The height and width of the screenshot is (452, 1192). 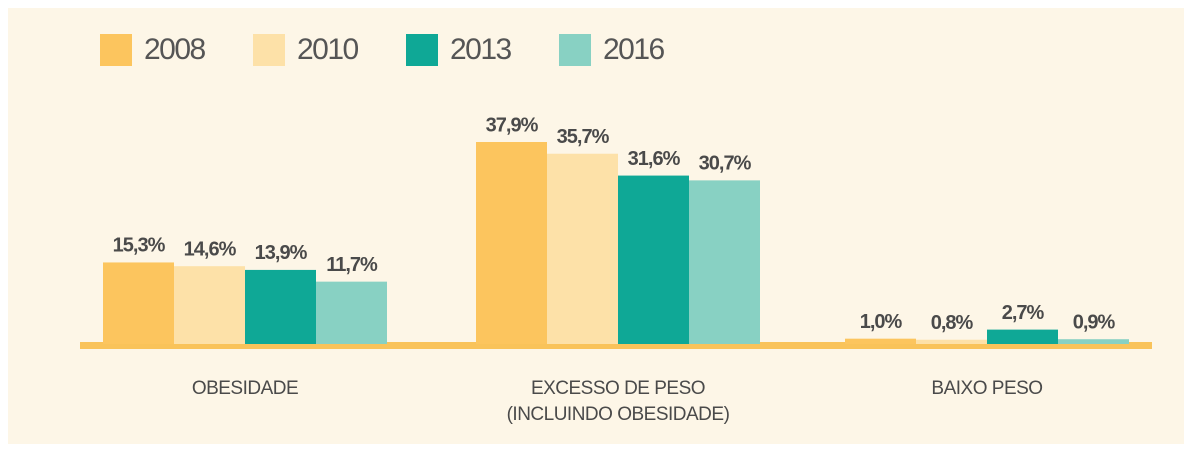 What do you see at coordinates (987, 388) in the screenshot?
I see `category-label: BAIXO PESO` at bounding box center [987, 388].